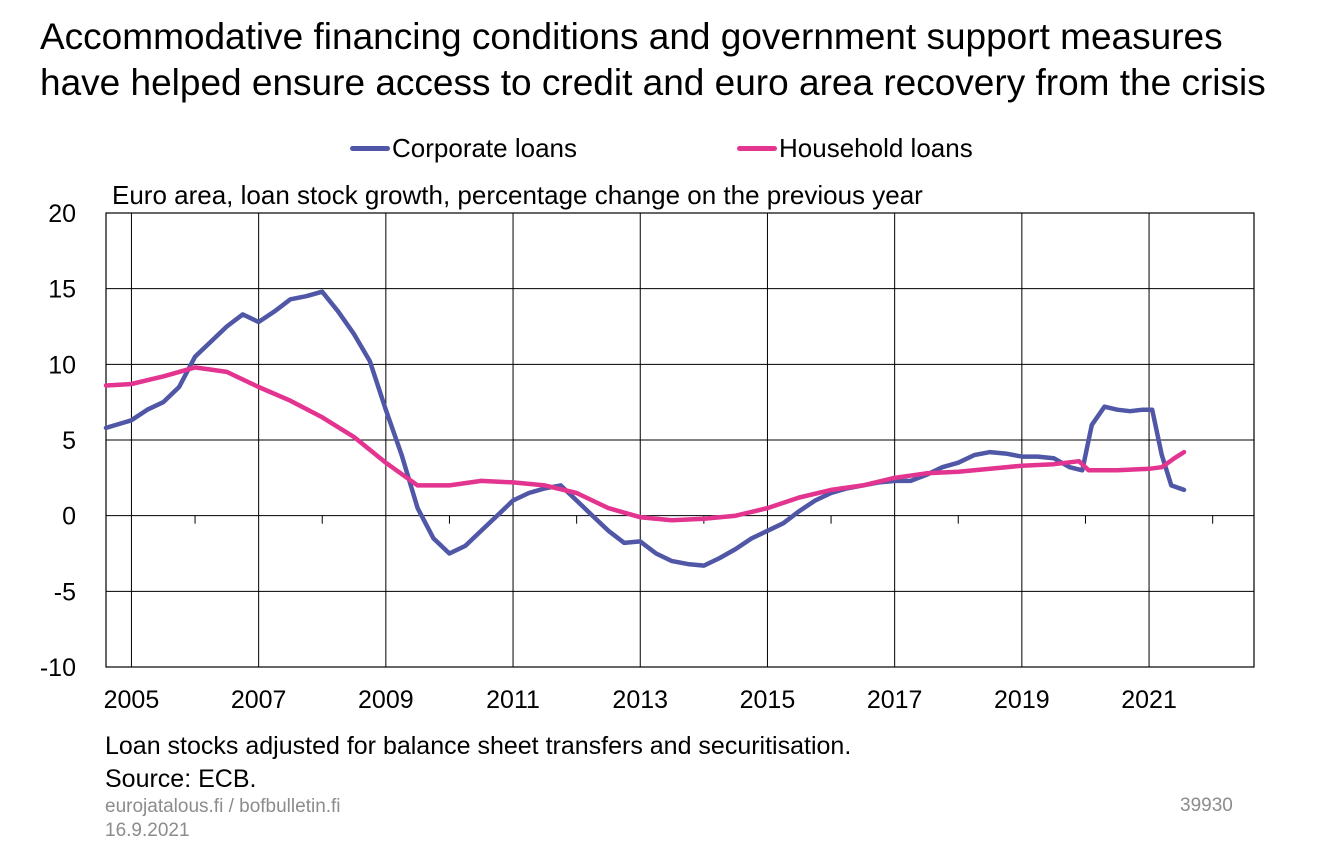  What do you see at coordinates (223, 806) in the screenshot?
I see `footer-site: eurojatalous.fi / bofbulletin.fi` at bounding box center [223, 806].